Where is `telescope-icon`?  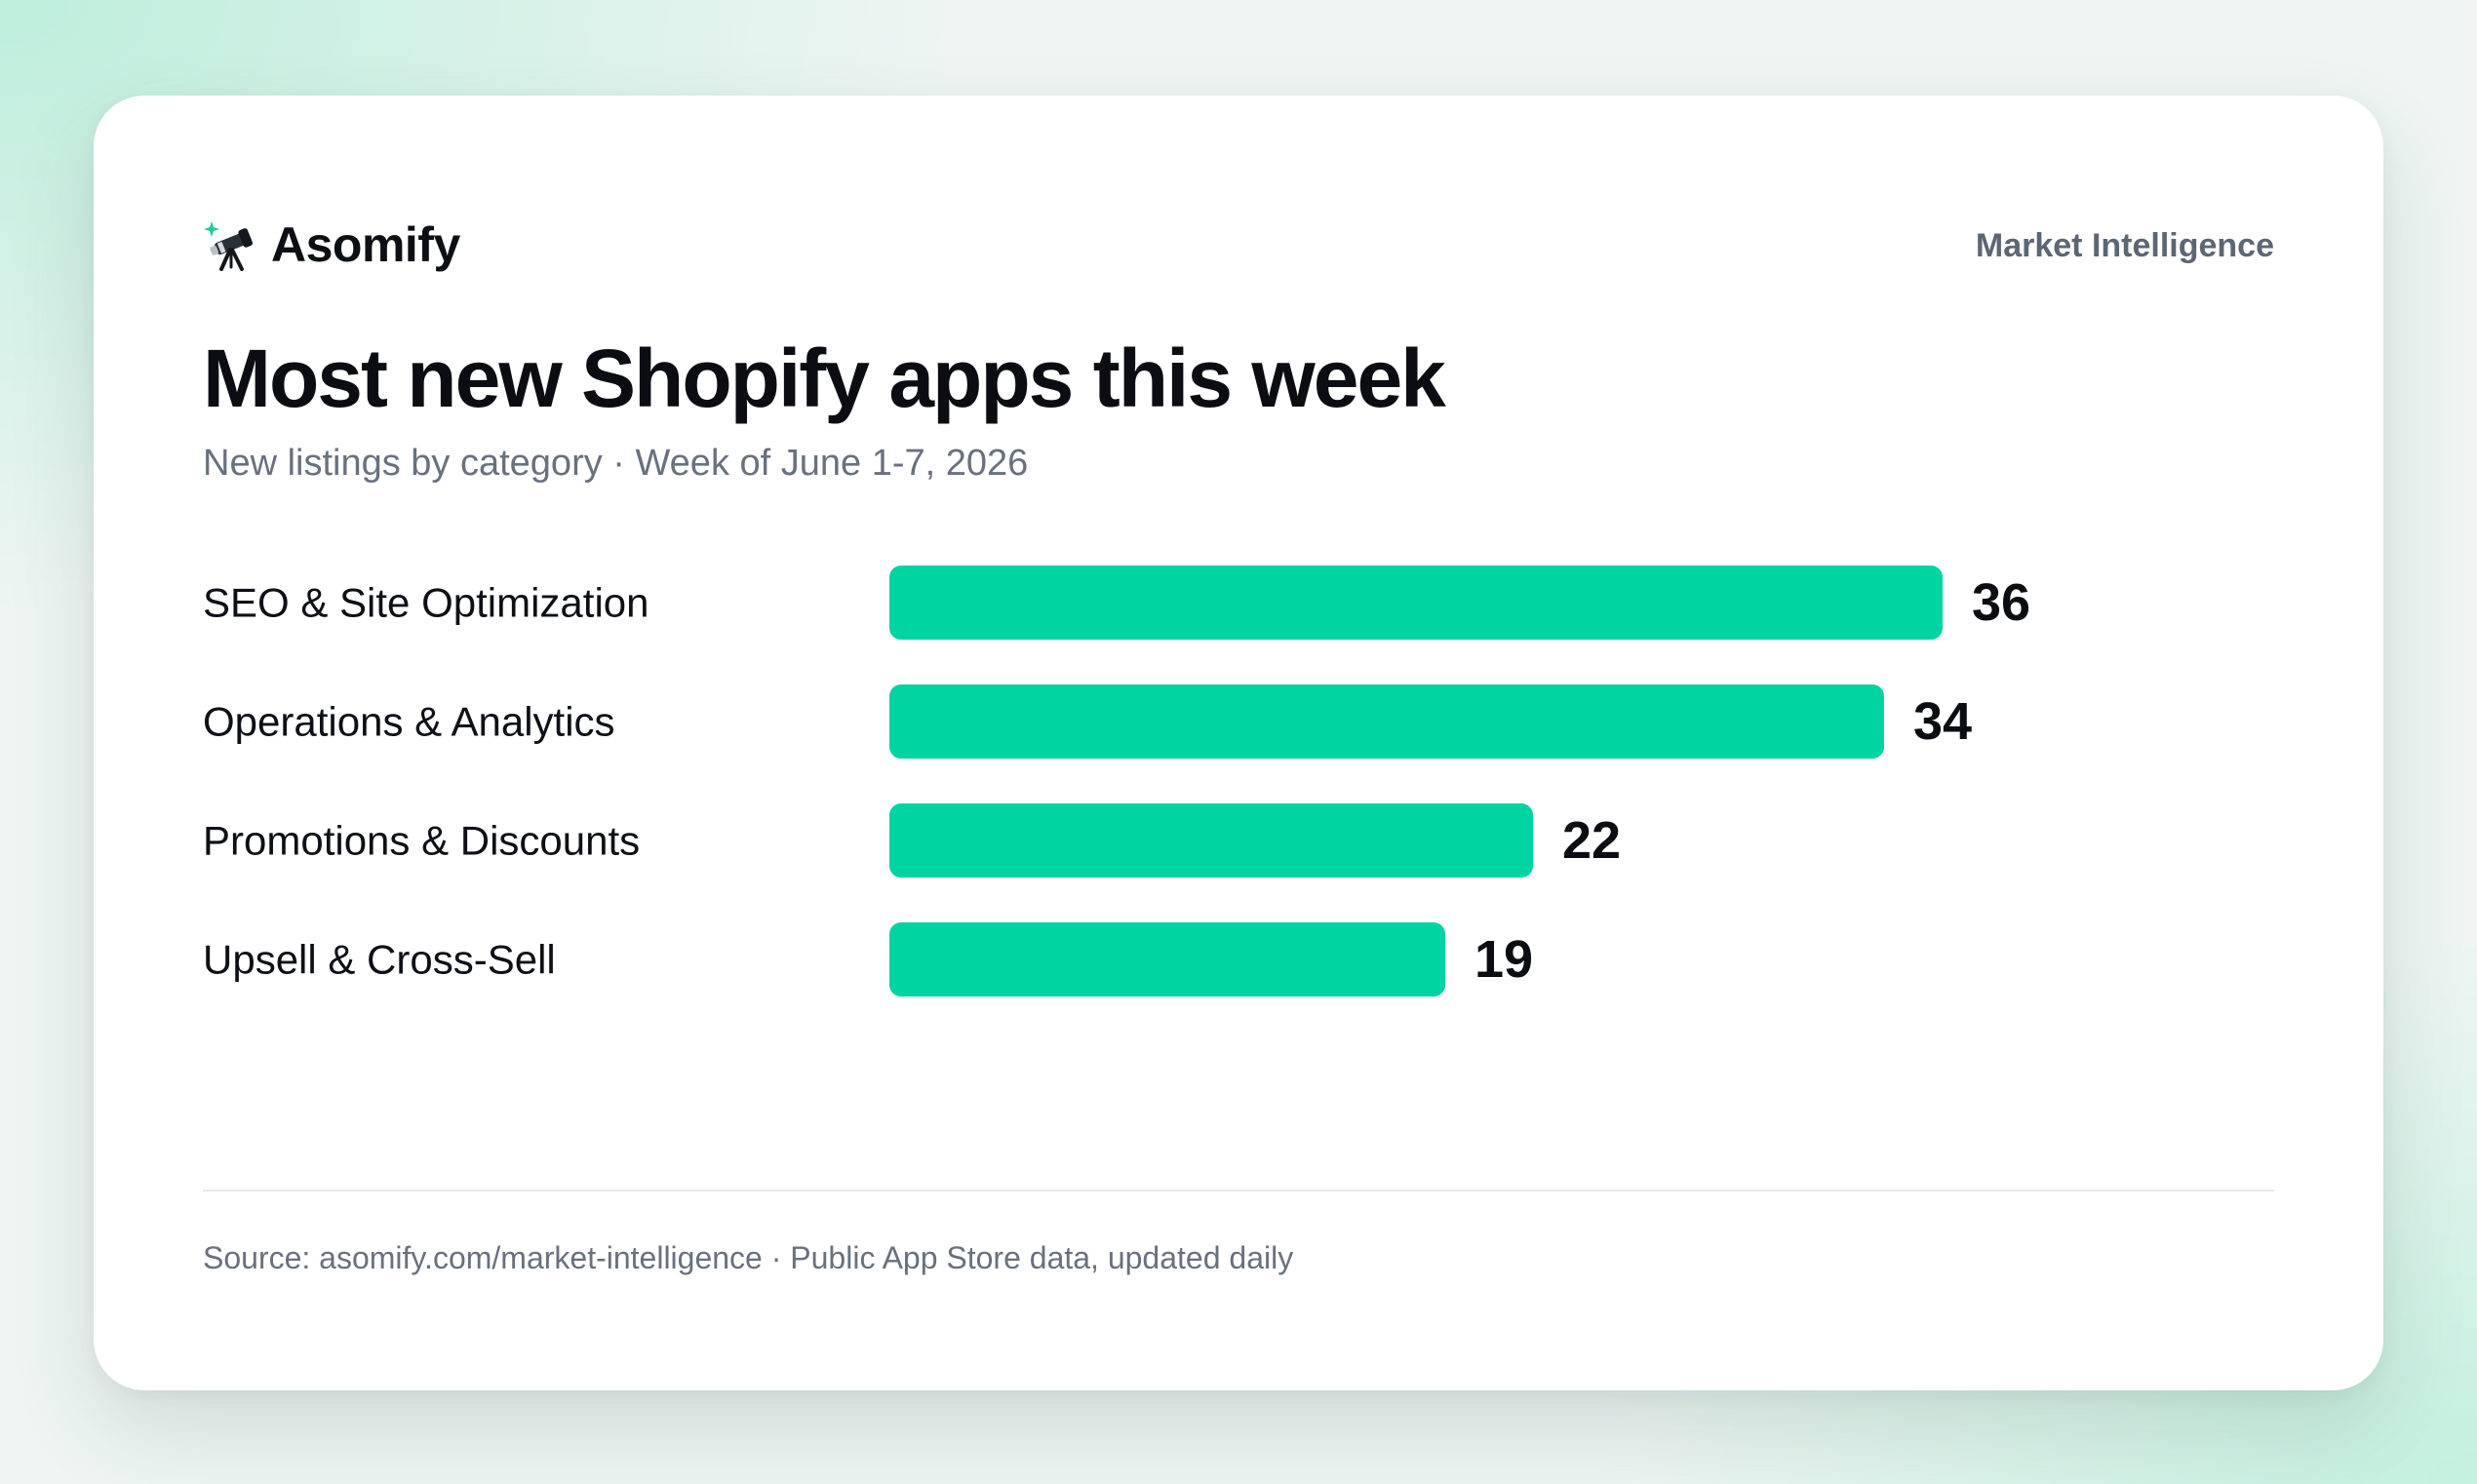 telescope-icon is located at coordinates (229, 246).